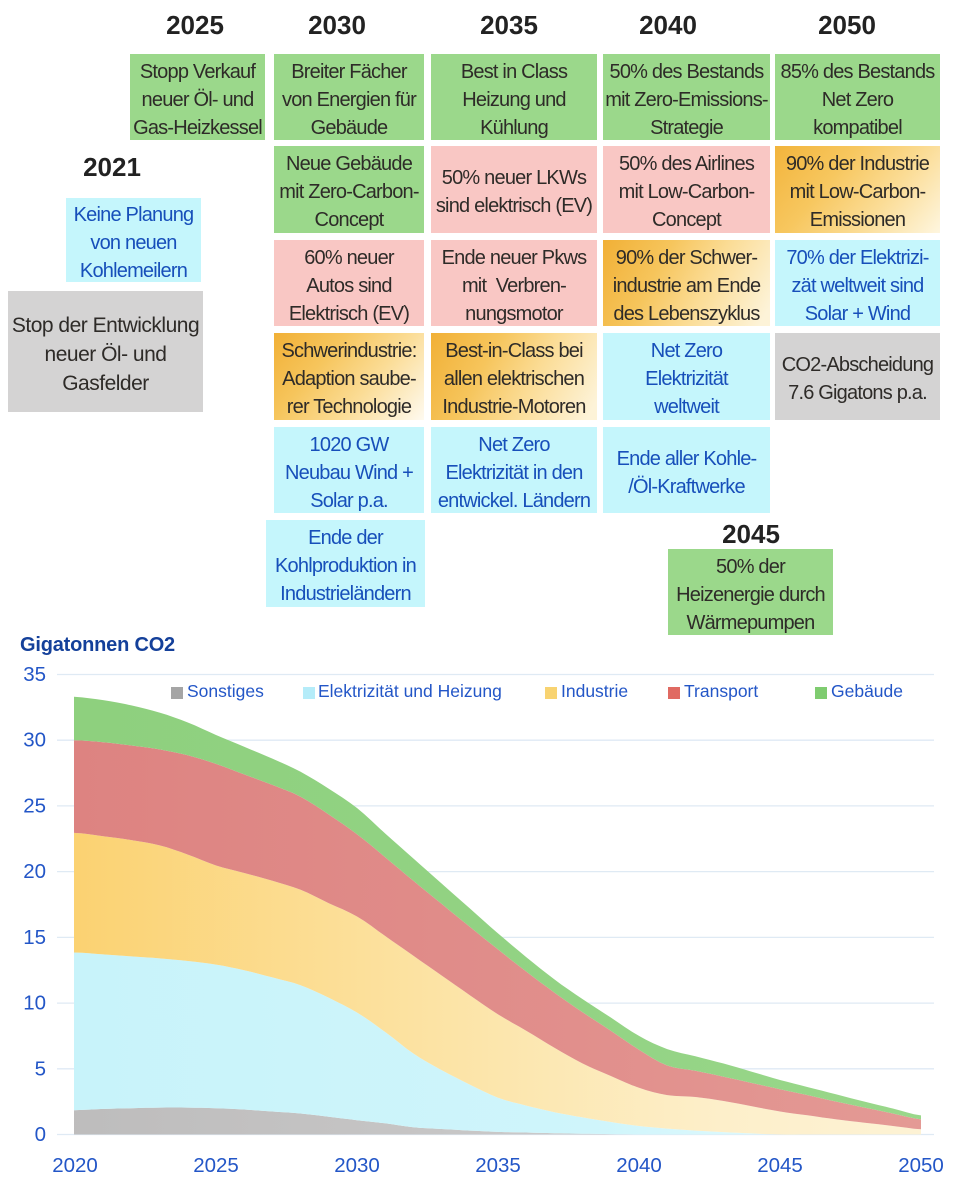 The image size is (960, 1186). Describe the element at coordinates (34, 740) in the screenshot. I see `svg-text: 30` at that location.